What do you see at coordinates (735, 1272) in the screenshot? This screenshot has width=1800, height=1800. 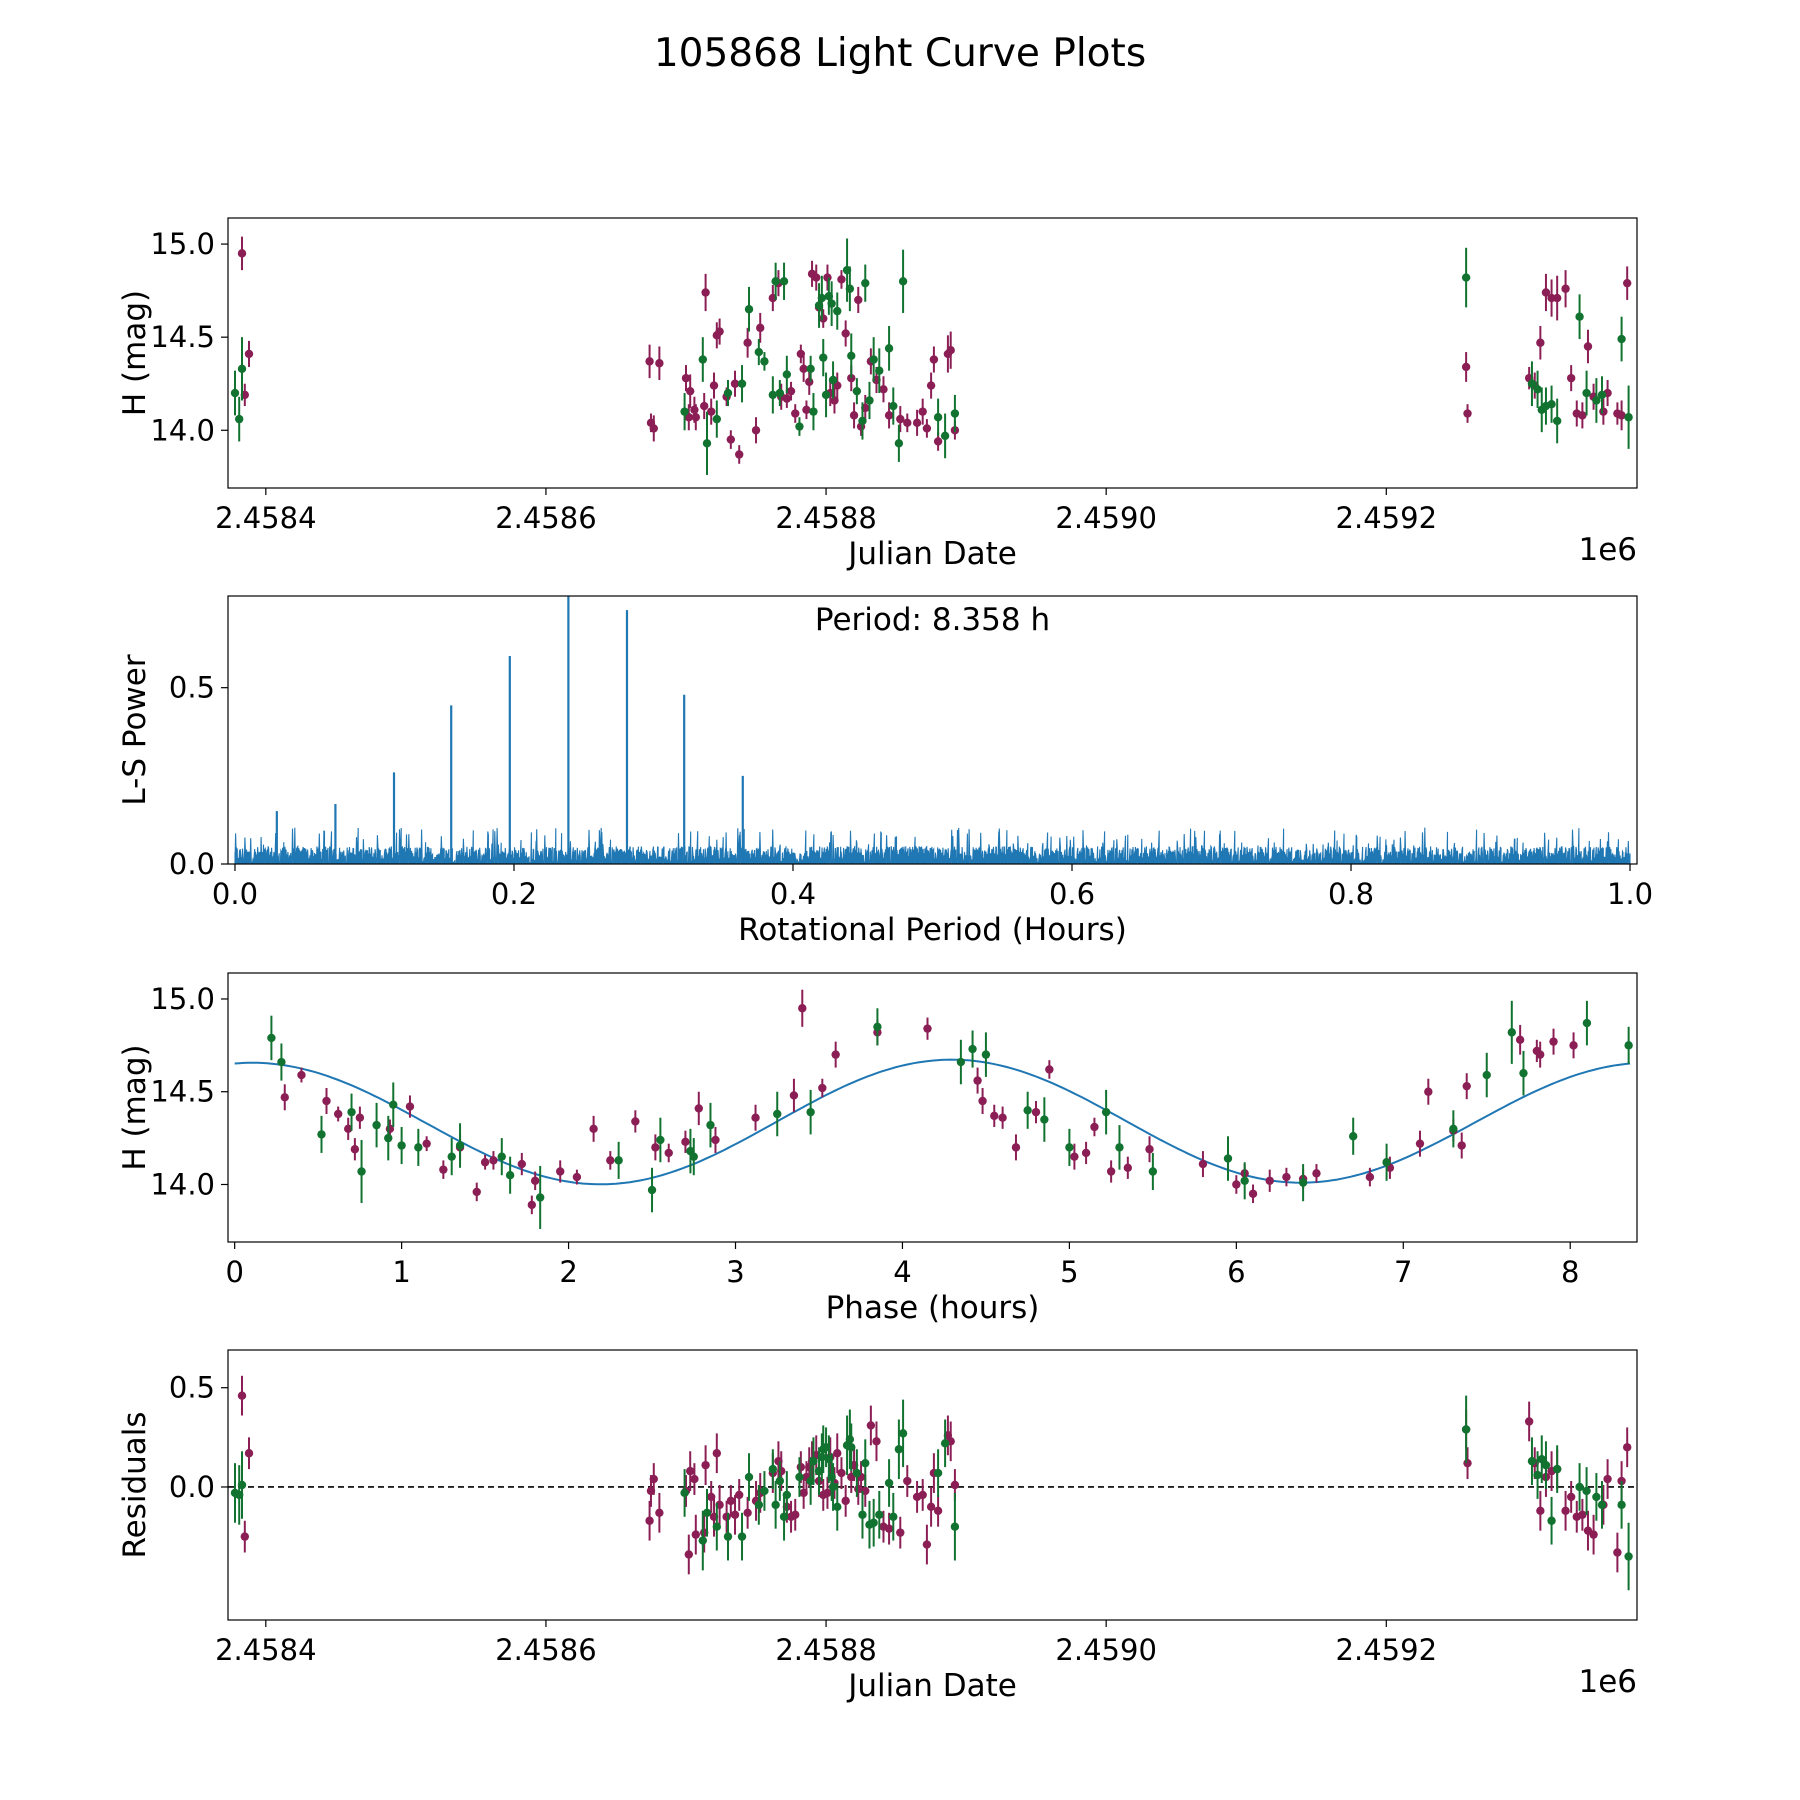 I see `x-tick-label: 3` at bounding box center [735, 1272].